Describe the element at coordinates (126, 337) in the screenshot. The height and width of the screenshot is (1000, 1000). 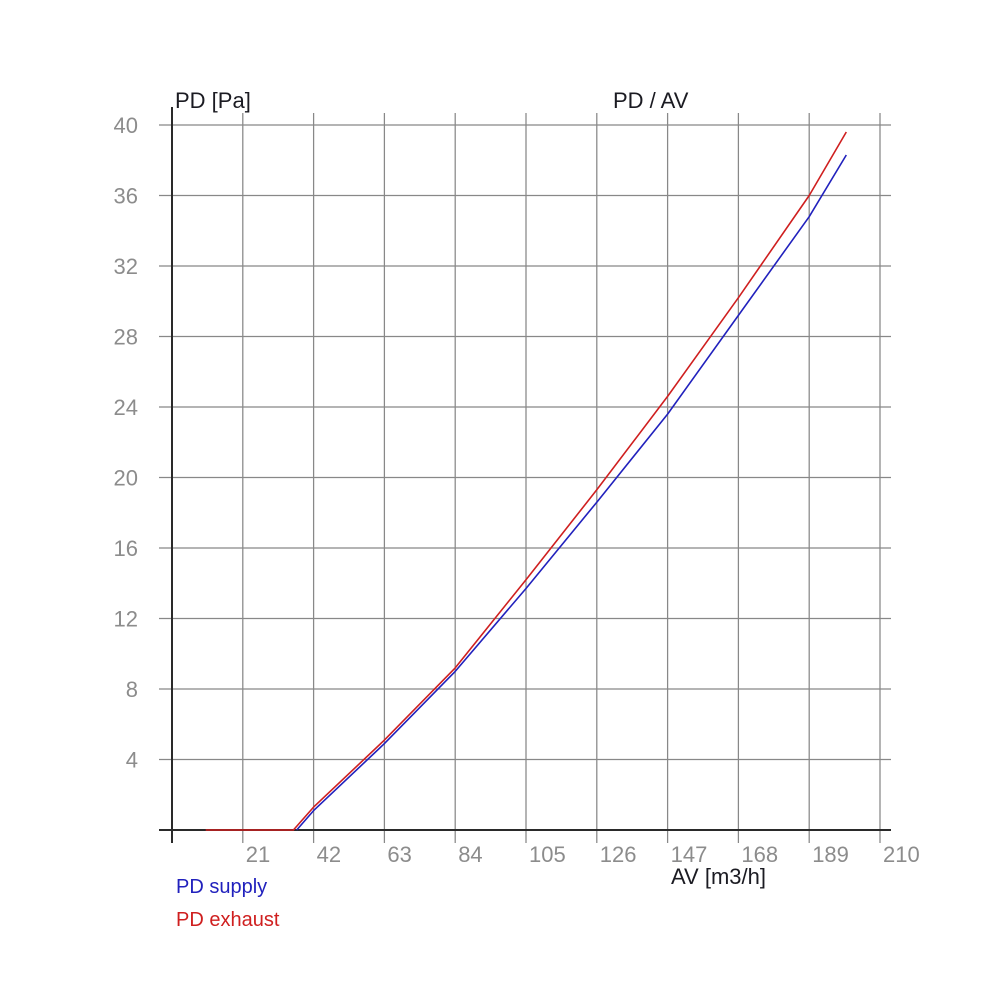
I see `y-tick-label: 28` at that location.